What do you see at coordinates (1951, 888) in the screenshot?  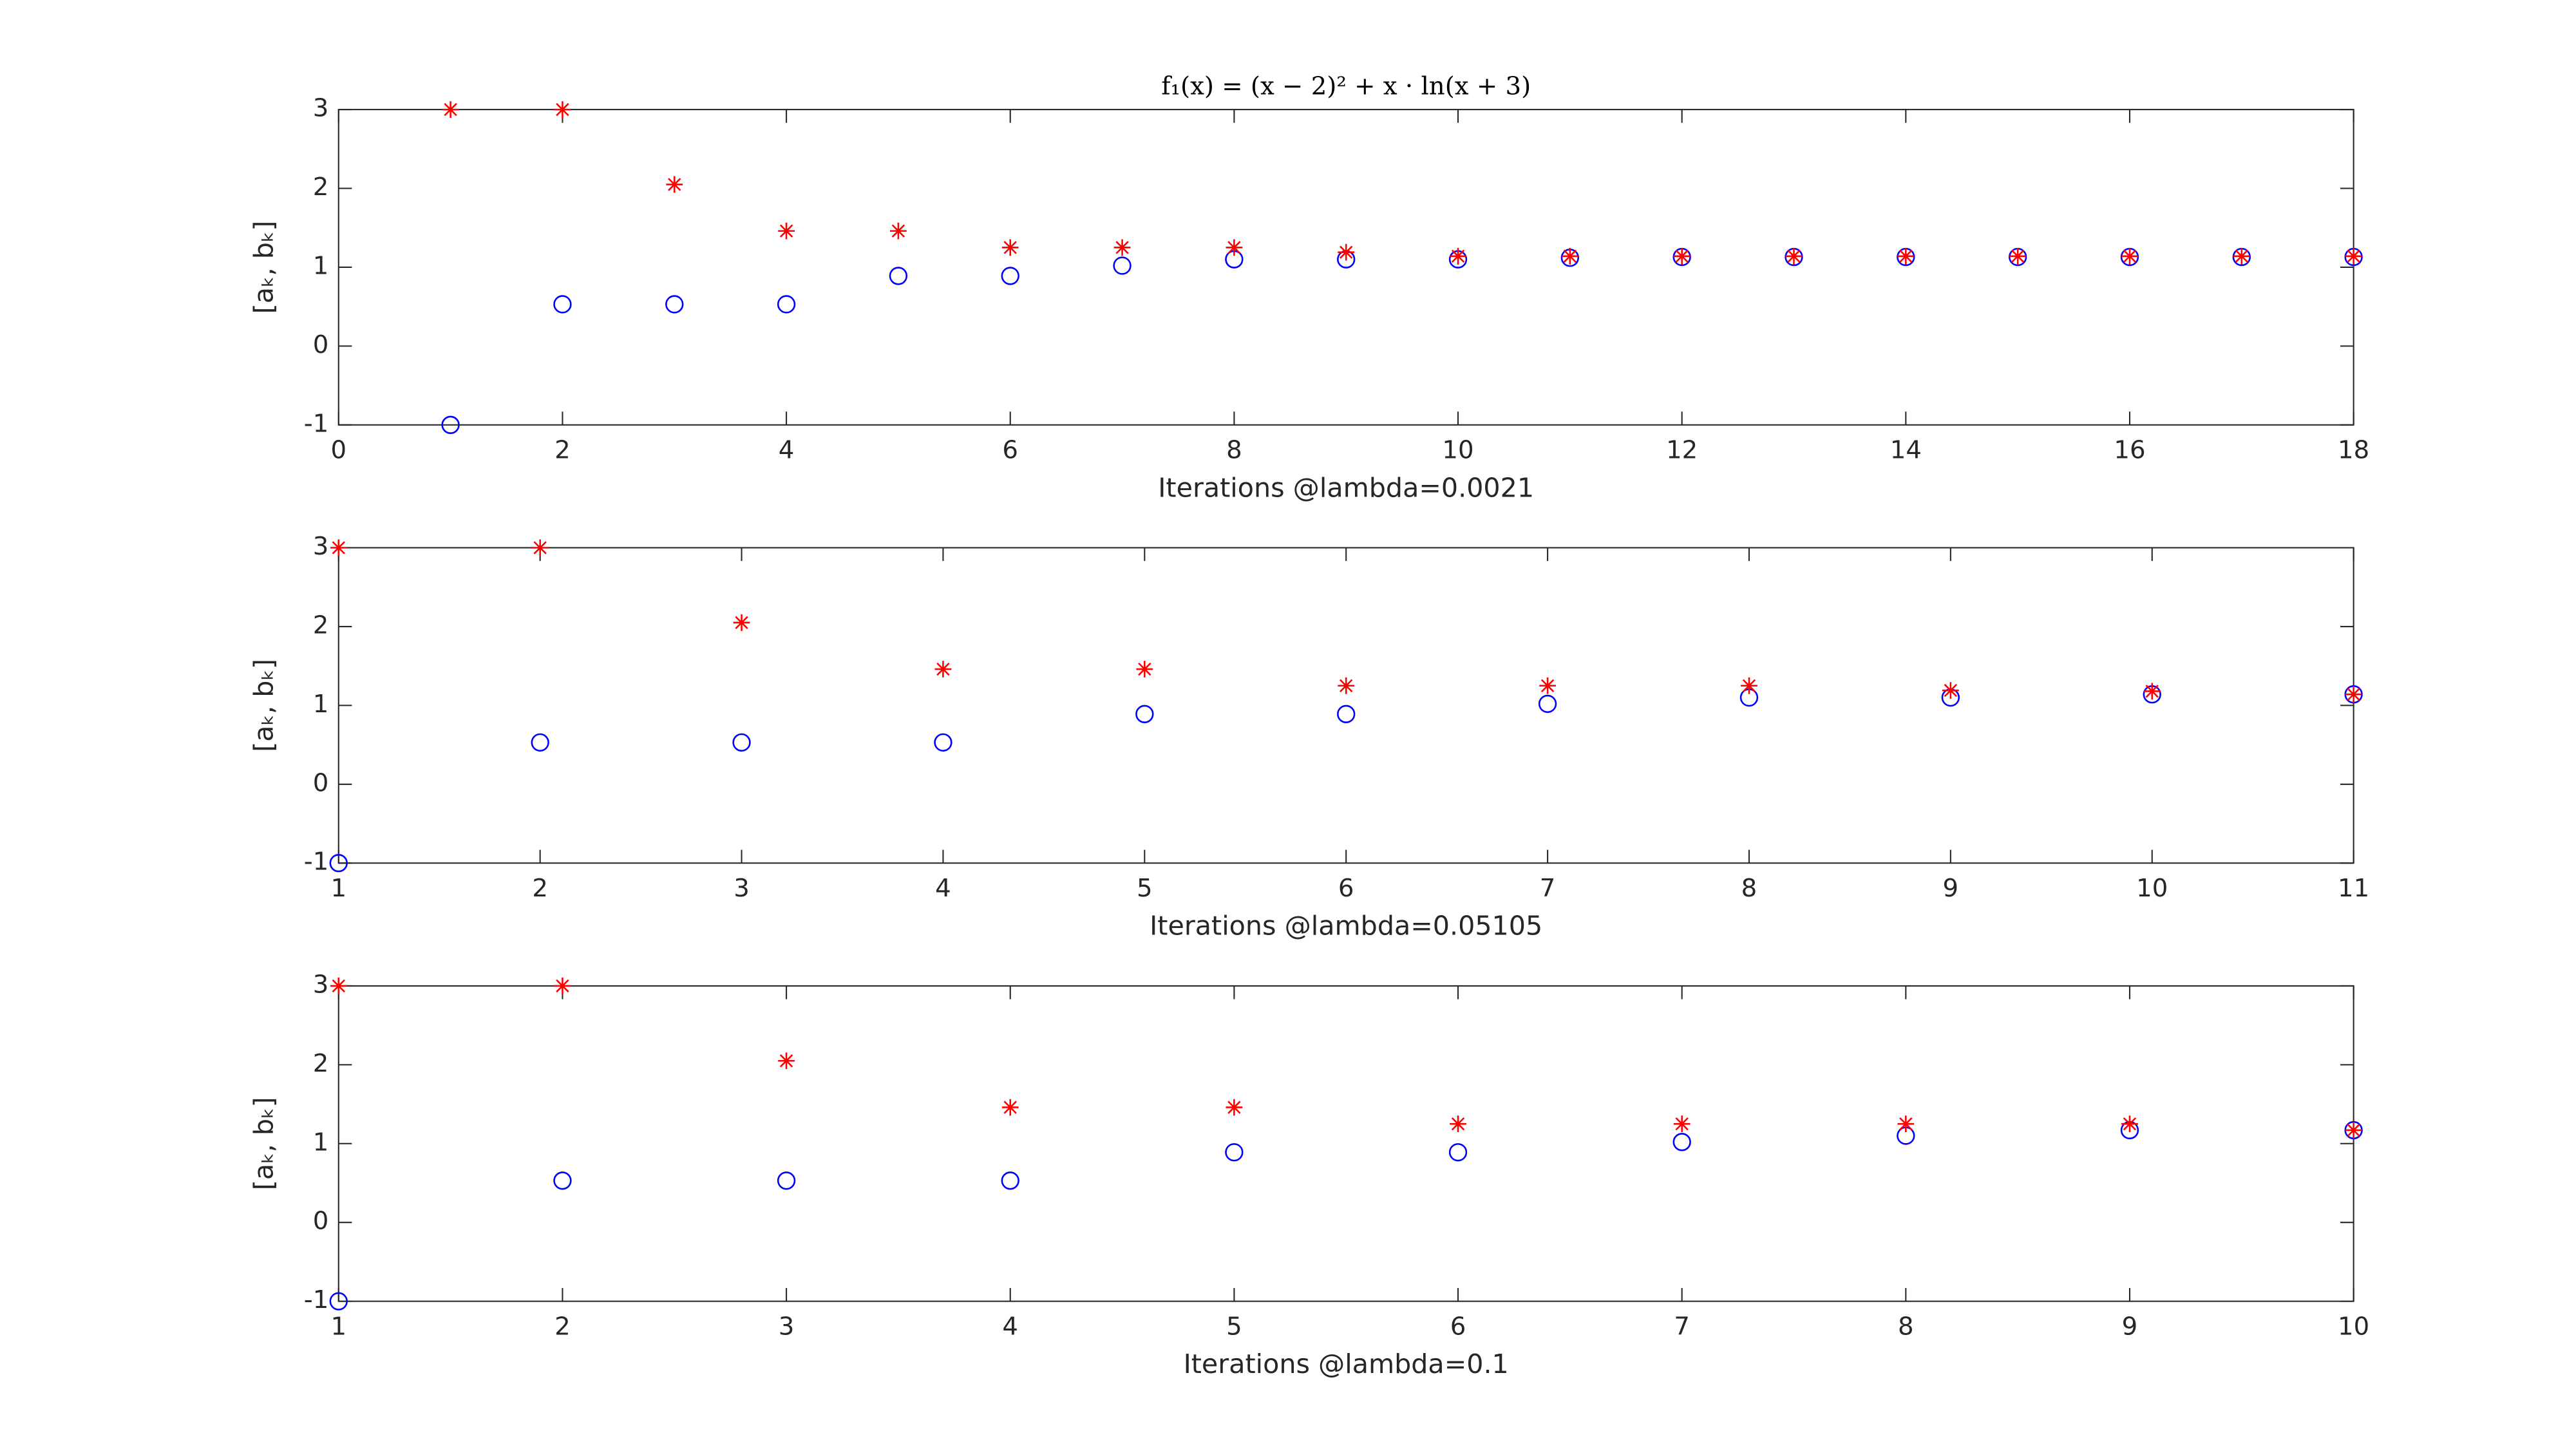 I see `x-tick-label: 9` at bounding box center [1951, 888].